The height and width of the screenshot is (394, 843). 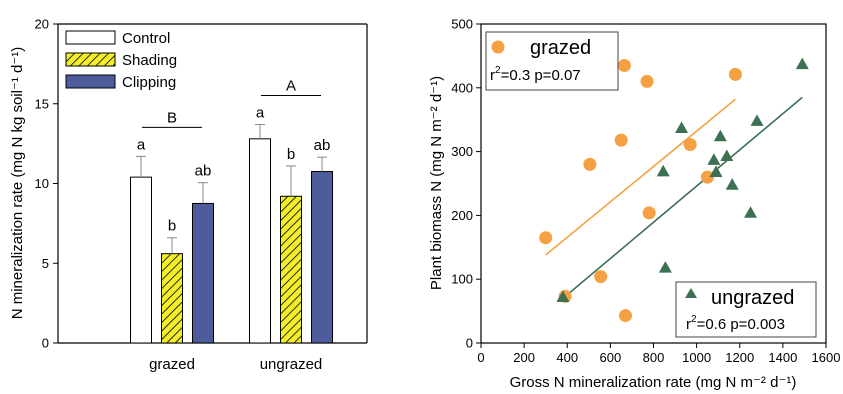 I want to click on ungrazed-legend-label: ungrazed, so click(x=752, y=298).